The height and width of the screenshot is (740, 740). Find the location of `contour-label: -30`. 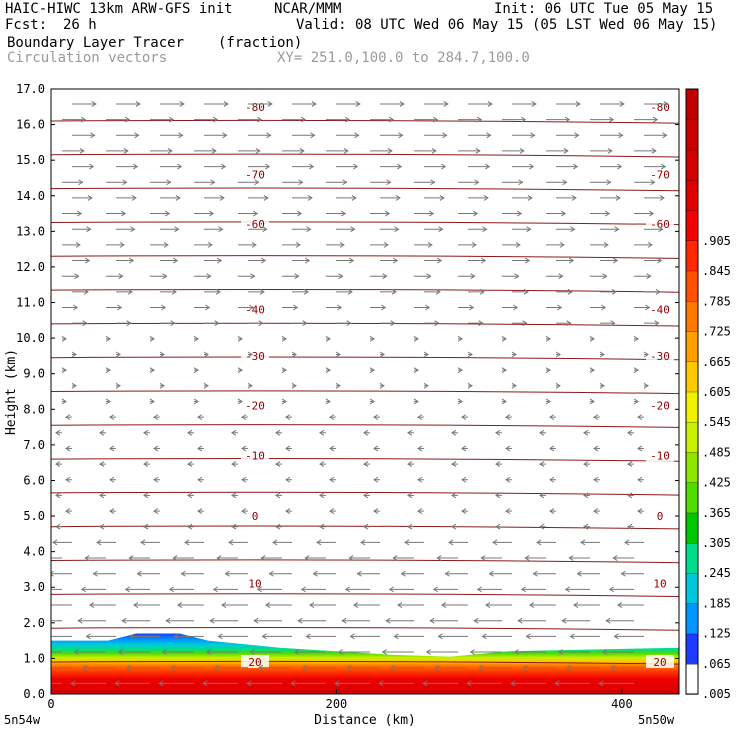

contour-label: -30 is located at coordinates (660, 356).